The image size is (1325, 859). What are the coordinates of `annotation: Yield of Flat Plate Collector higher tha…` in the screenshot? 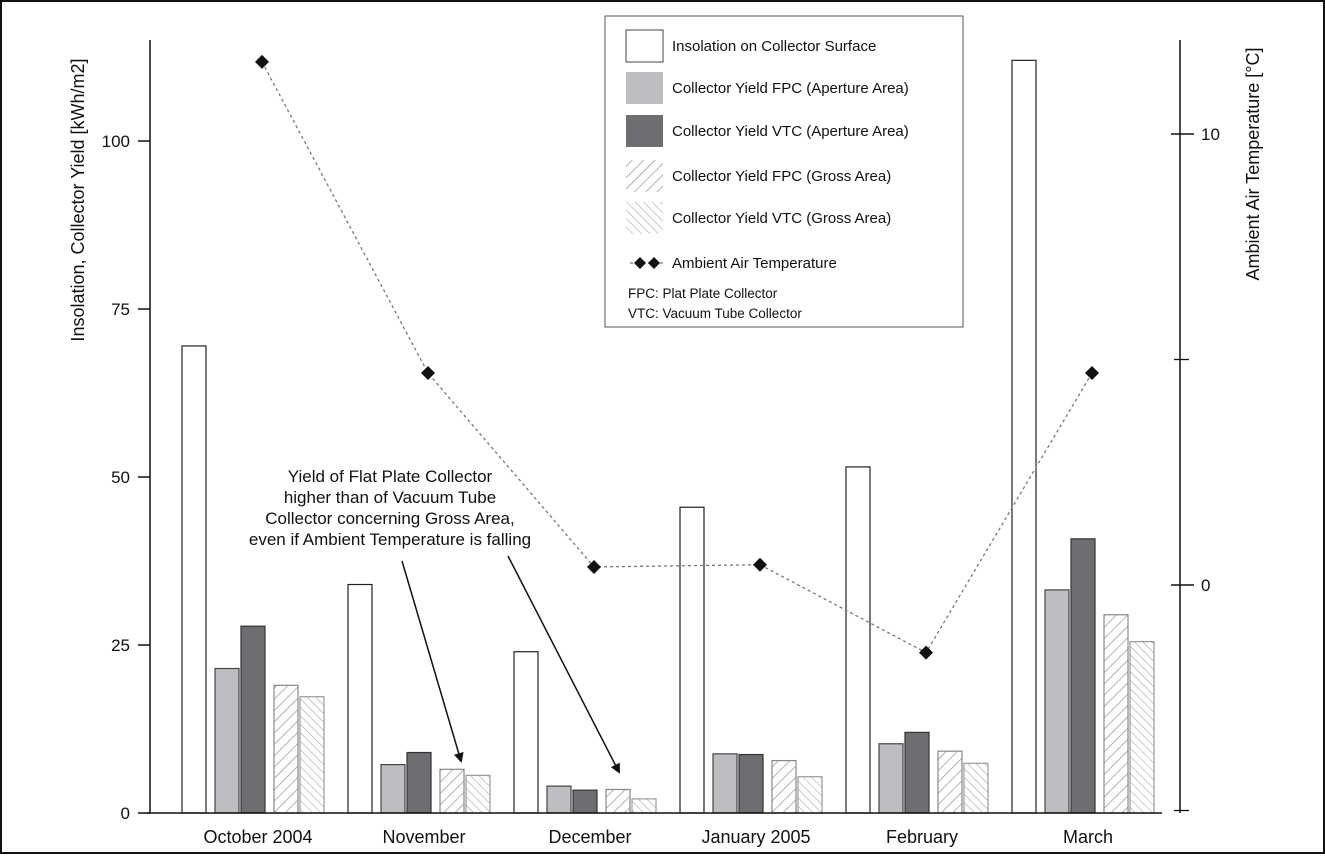 It's located at (434, 620).